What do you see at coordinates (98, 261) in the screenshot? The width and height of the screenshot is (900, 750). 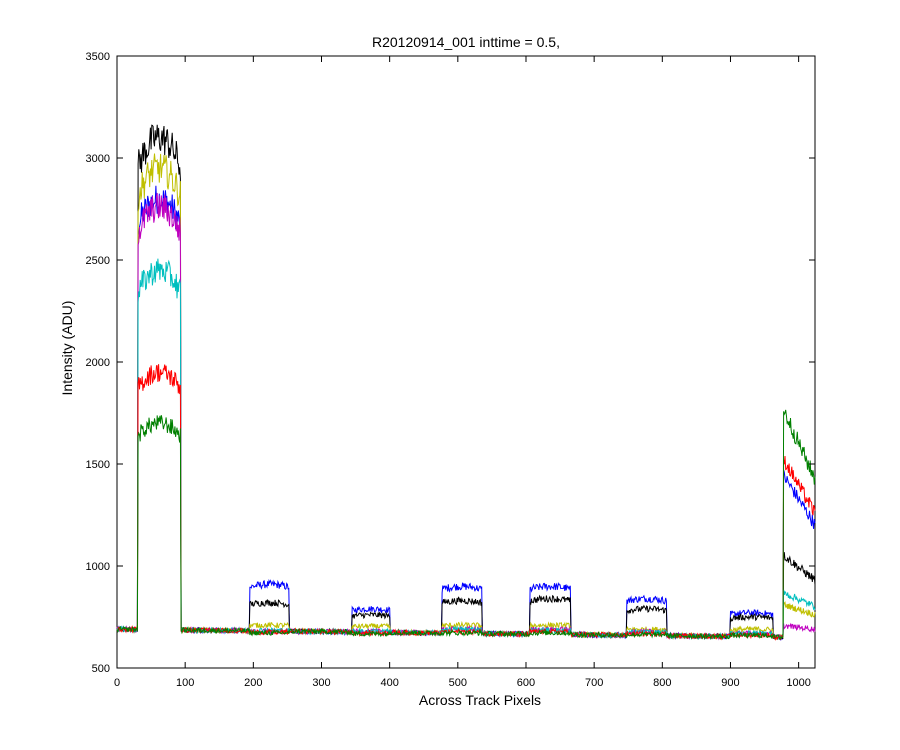 I see `y-tick-label: 2500` at bounding box center [98, 261].